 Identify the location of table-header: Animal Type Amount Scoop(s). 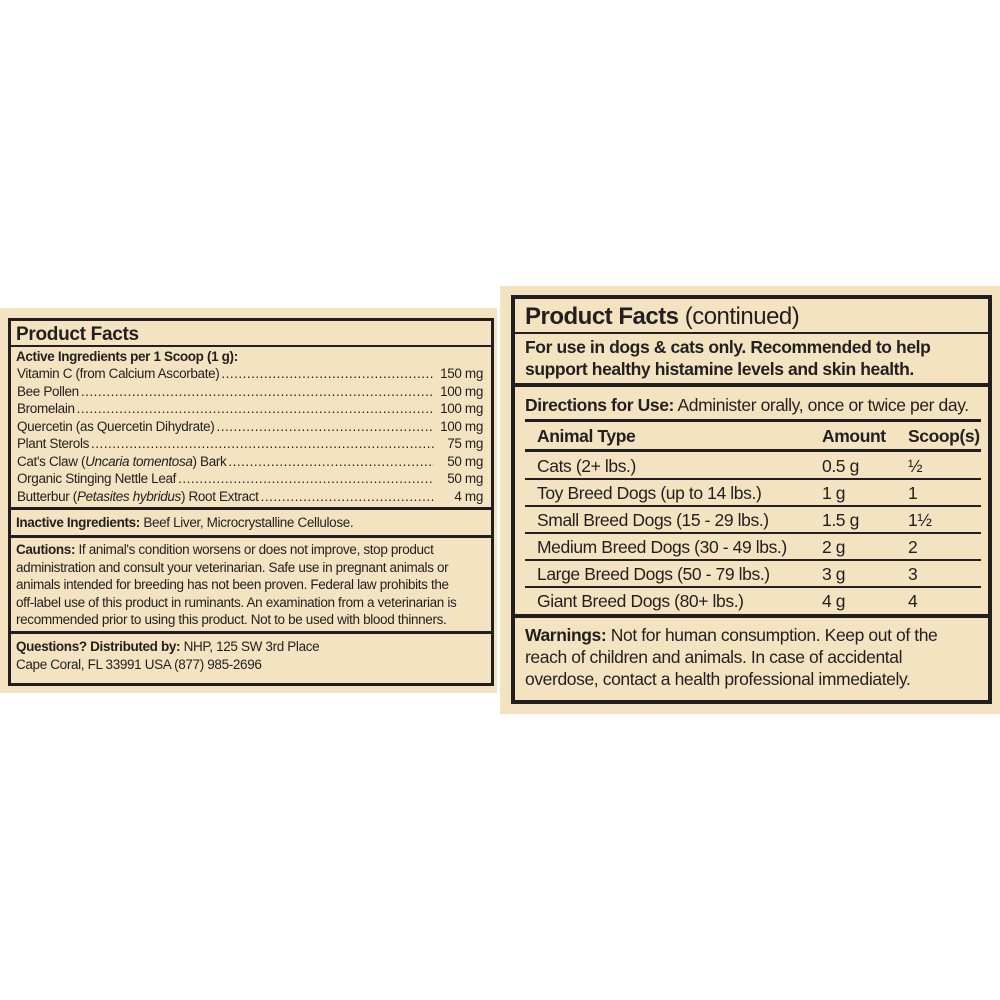
(753, 435).